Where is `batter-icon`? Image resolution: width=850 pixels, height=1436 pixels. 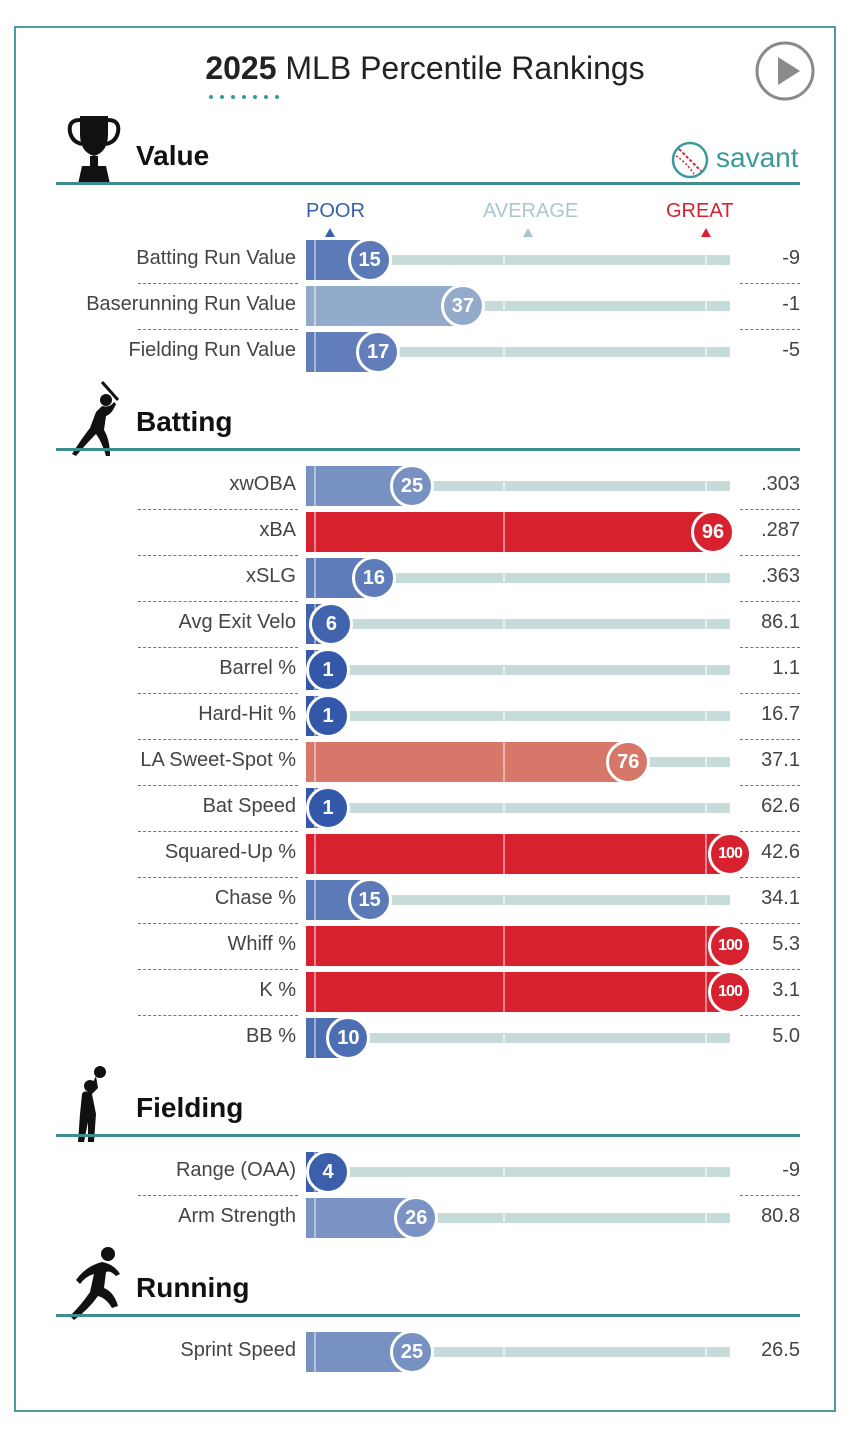
batter-icon is located at coordinates (96, 421).